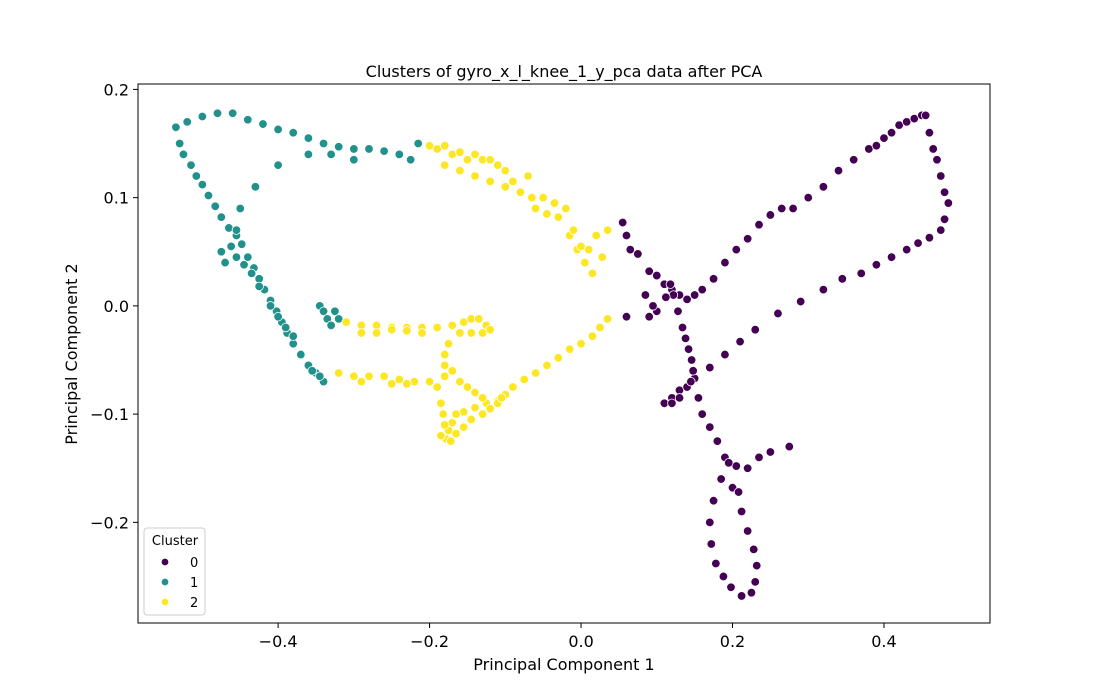 The image size is (1100, 700). I want to click on legend-frame, so click(174, 571).